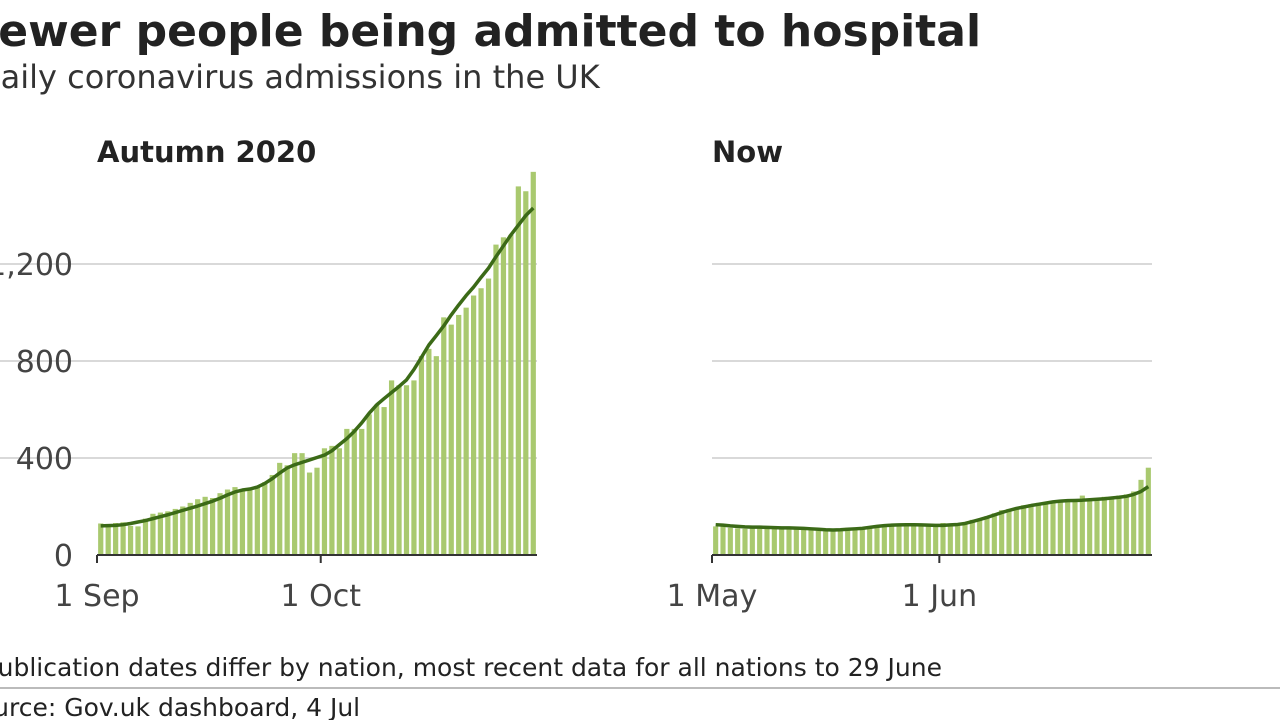 The width and height of the screenshot is (1280, 720). What do you see at coordinates (712, 596) in the screenshot?
I see `x-tick-label: 1 May` at bounding box center [712, 596].